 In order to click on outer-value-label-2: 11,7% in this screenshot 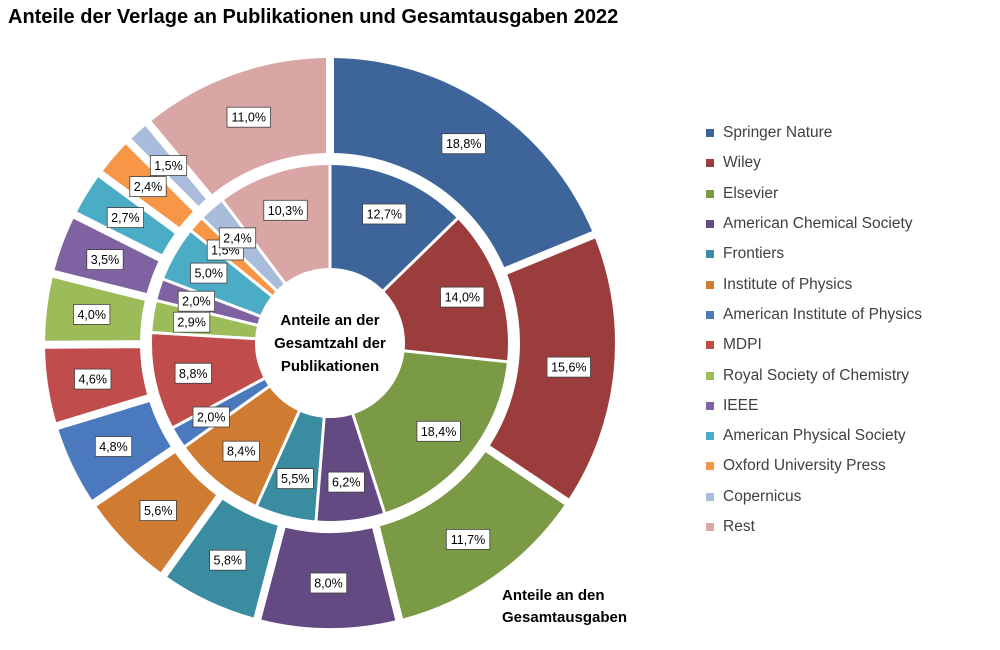, I will do `click(468, 540)`.